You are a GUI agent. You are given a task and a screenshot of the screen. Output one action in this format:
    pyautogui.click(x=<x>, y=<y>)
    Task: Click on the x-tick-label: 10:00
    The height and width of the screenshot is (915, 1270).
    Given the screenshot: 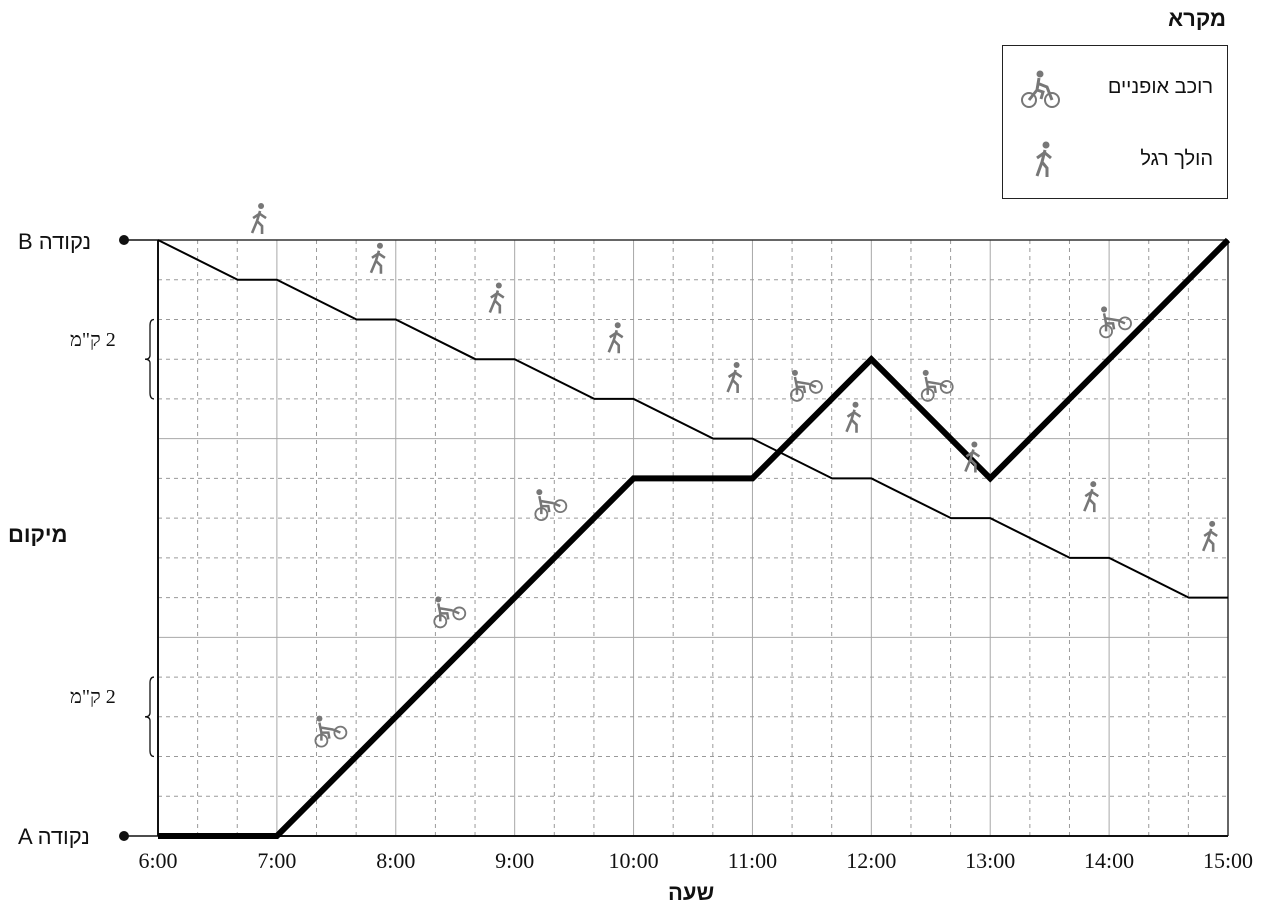 What is the action you would take?
    pyautogui.click(x=633, y=860)
    